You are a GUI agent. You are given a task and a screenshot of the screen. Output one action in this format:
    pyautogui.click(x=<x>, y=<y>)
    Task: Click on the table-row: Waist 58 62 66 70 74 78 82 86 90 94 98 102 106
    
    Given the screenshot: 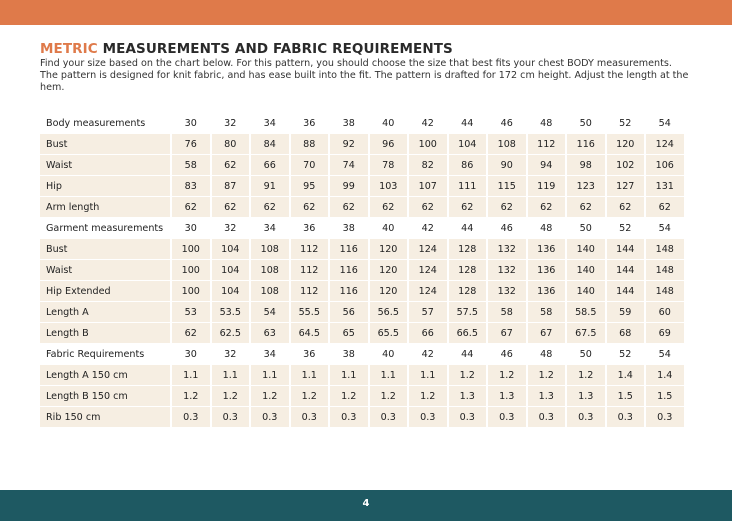 What is the action you would take?
    pyautogui.click(x=362, y=165)
    